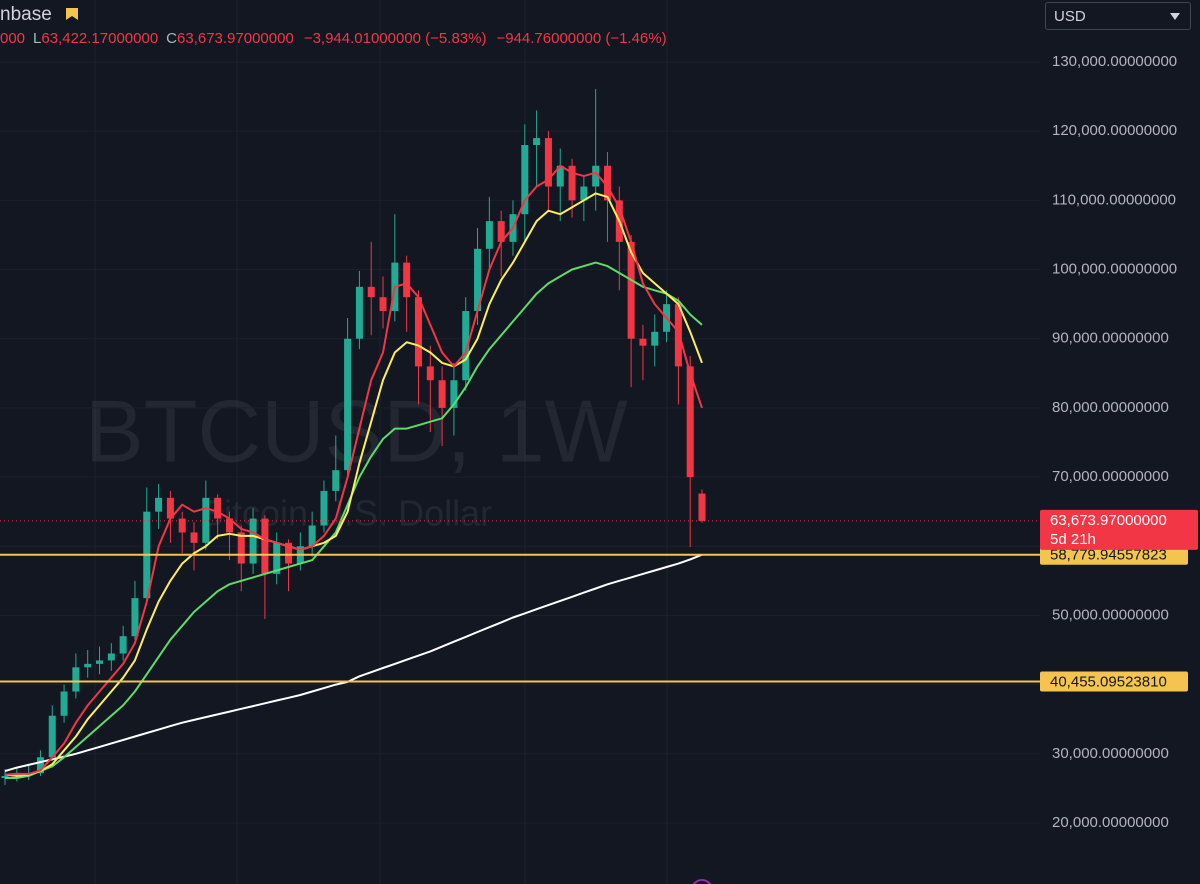 This screenshot has width=1200, height=884. Describe the element at coordinates (1175, 16) in the screenshot. I see `dropdown-arrow` at that location.